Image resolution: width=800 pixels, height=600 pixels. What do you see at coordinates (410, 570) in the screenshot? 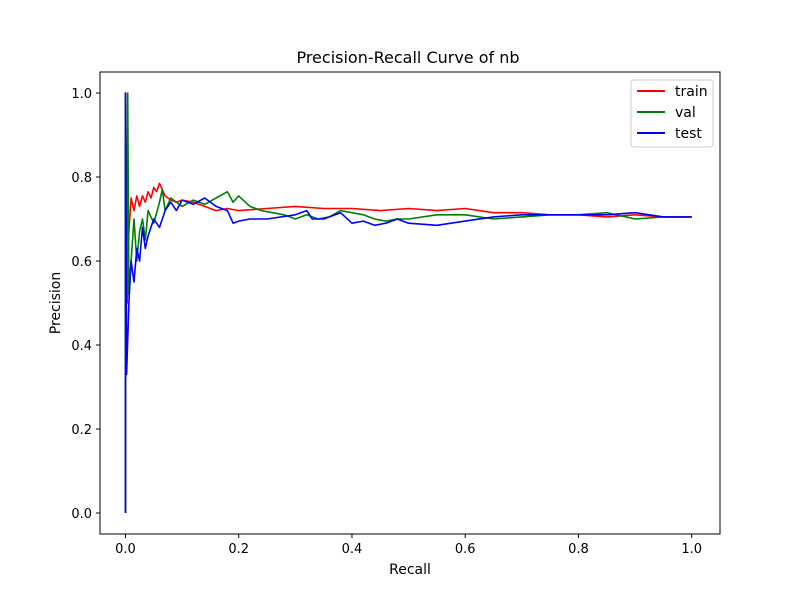
I see `x-axis-label: Recall` at bounding box center [410, 570].